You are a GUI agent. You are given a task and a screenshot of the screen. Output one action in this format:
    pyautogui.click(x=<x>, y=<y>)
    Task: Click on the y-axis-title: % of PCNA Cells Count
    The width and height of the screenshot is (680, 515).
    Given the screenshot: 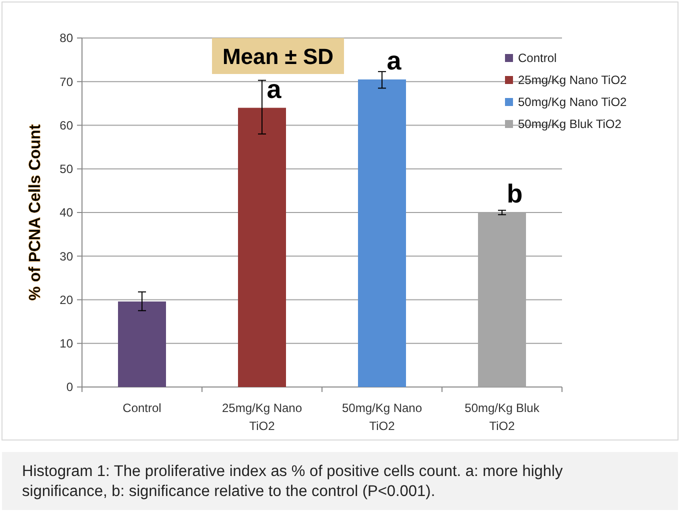 What is the action you would take?
    pyautogui.click(x=35, y=212)
    